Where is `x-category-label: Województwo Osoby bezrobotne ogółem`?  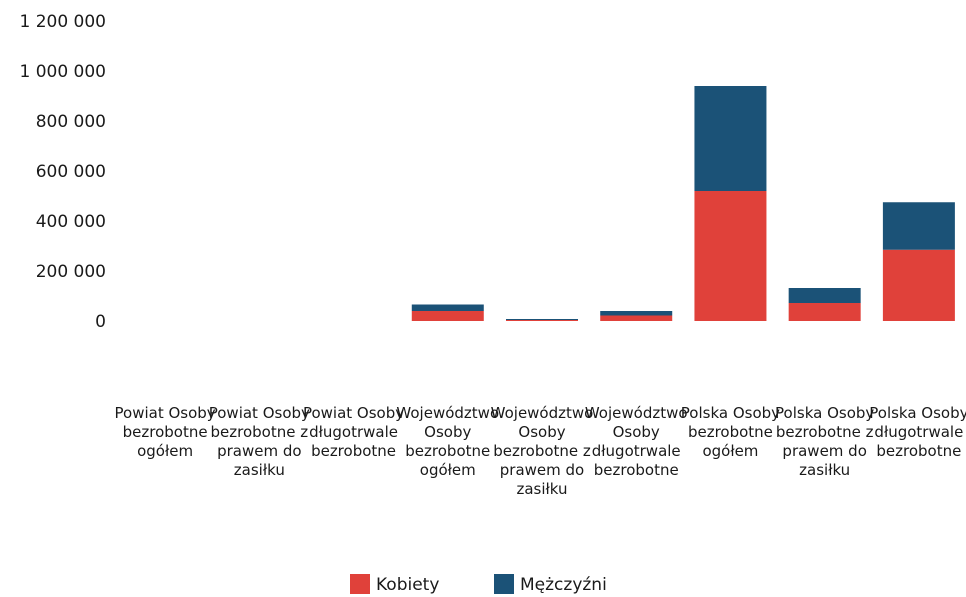
x-category-label: Województwo Osoby bezrobotne ogółem is located at coordinates (447, 441).